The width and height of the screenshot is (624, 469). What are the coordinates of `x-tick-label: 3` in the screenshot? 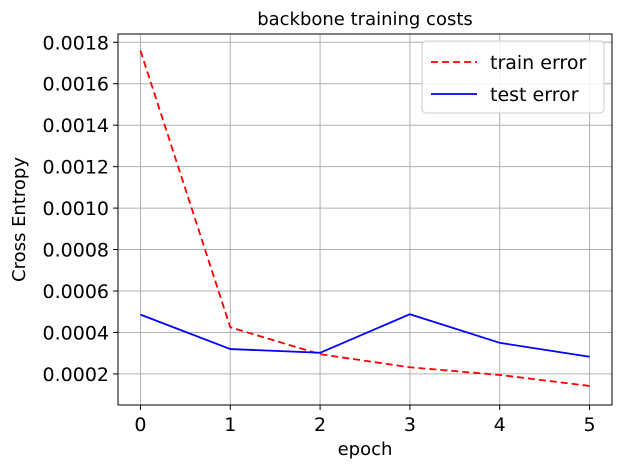 It's located at (410, 425).